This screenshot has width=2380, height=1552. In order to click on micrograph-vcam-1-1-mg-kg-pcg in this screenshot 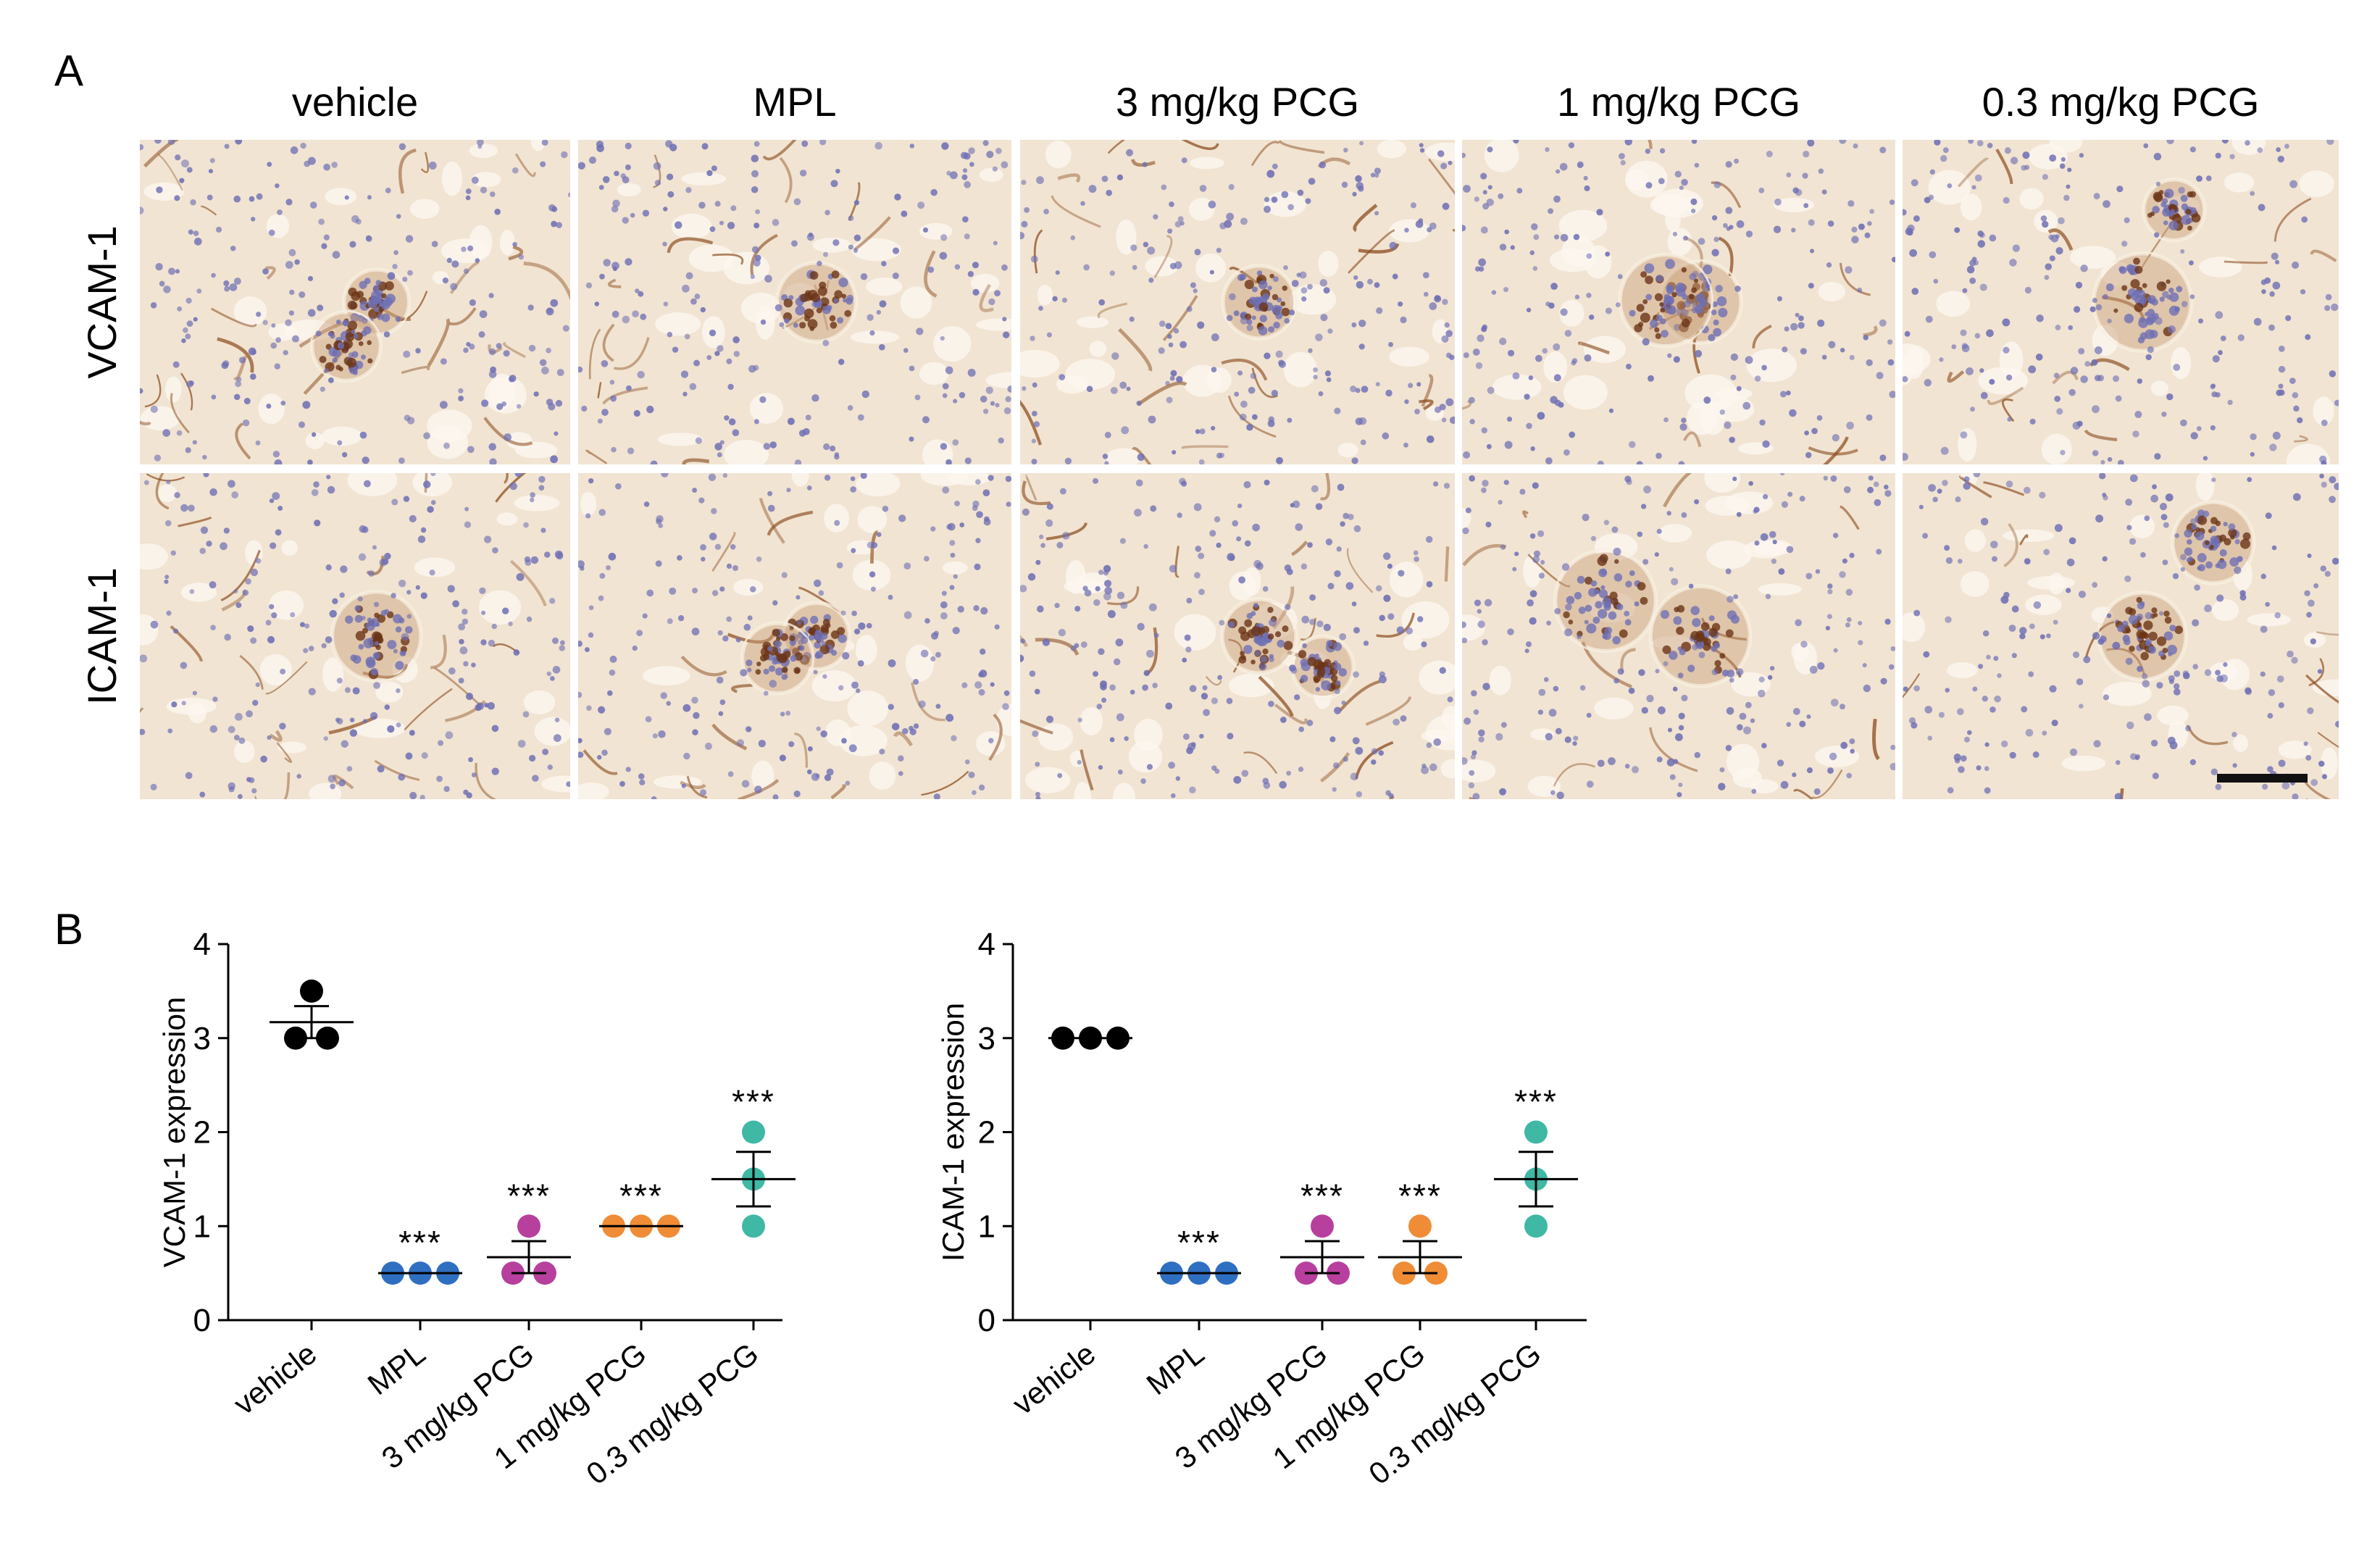, I will do `click(1678, 302)`.